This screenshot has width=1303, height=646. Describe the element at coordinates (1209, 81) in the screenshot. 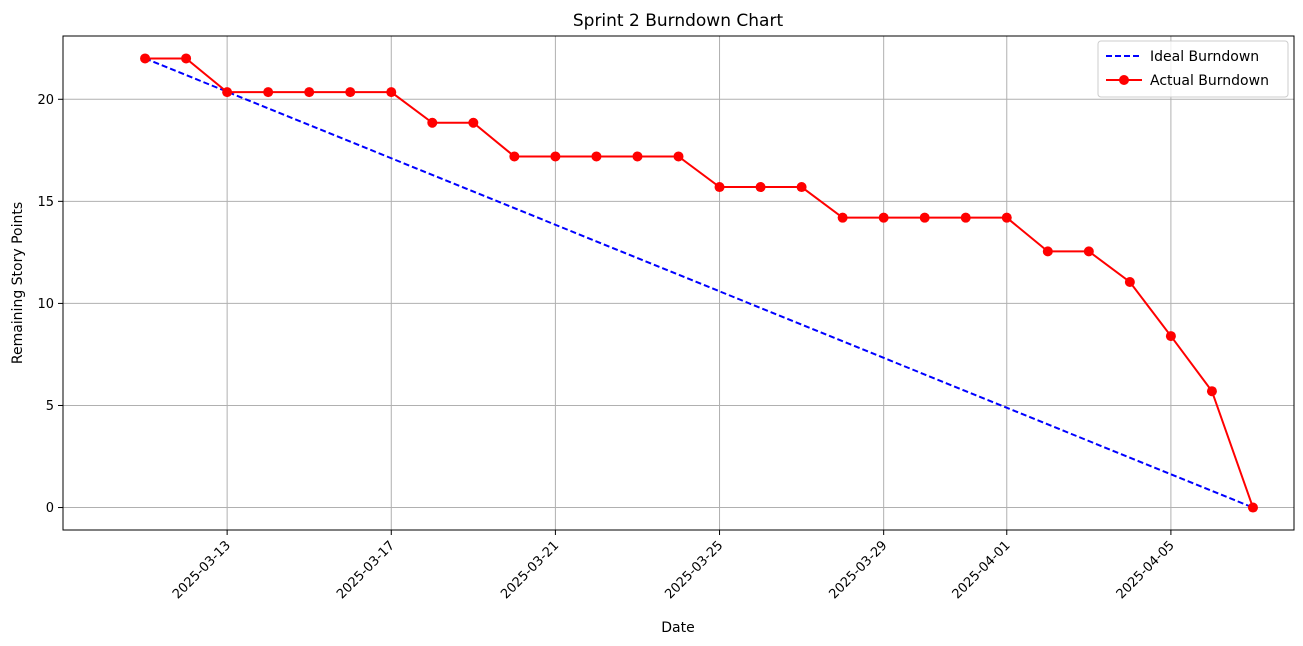

I see `legend-actual-burndown-label: Actual Burndown` at that location.